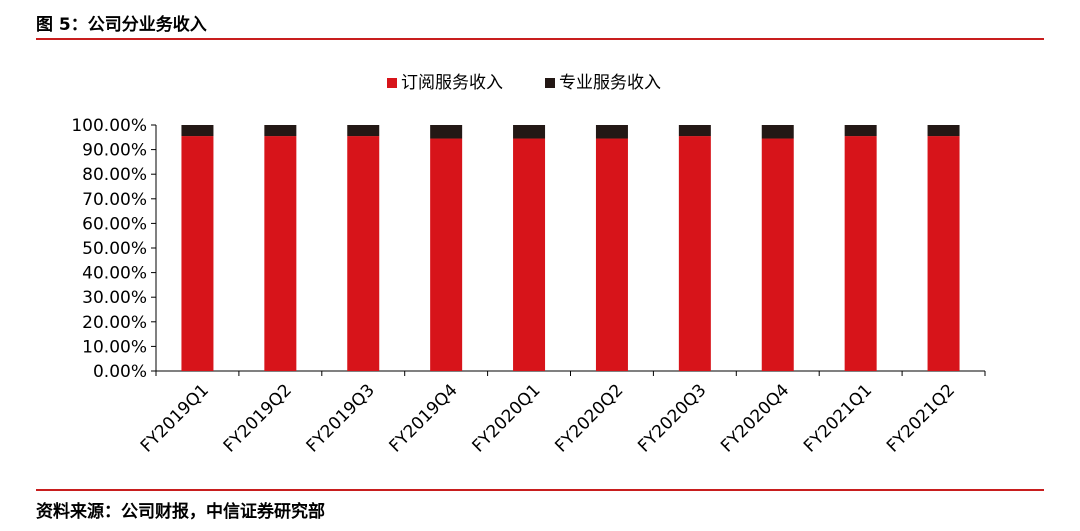 The image size is (1080, 531). What do you see at coordinates (114, 323) in the screenshot?
I see `y-tick-label: 20.00%` at bounding box center [114, 323].